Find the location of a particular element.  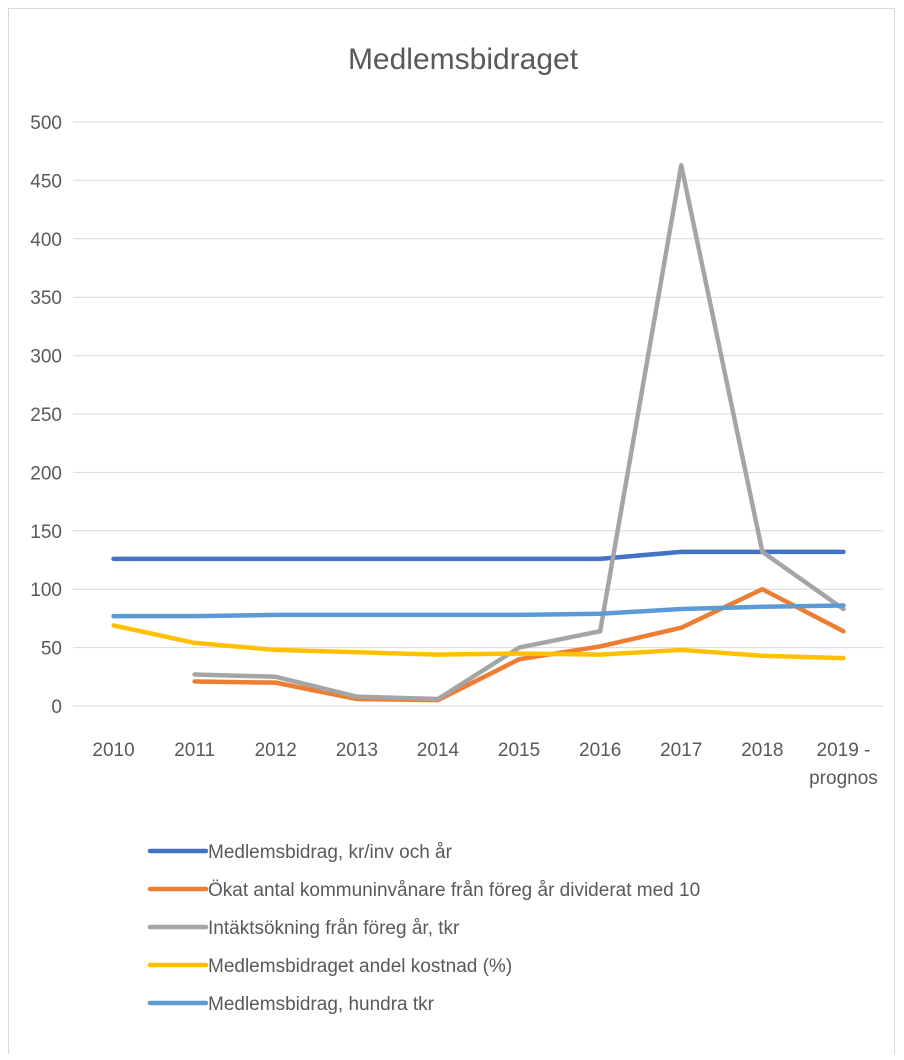

legend-item-3: Medlemsbidraget andel kostnad (%) is located at coordinates (331, 966).